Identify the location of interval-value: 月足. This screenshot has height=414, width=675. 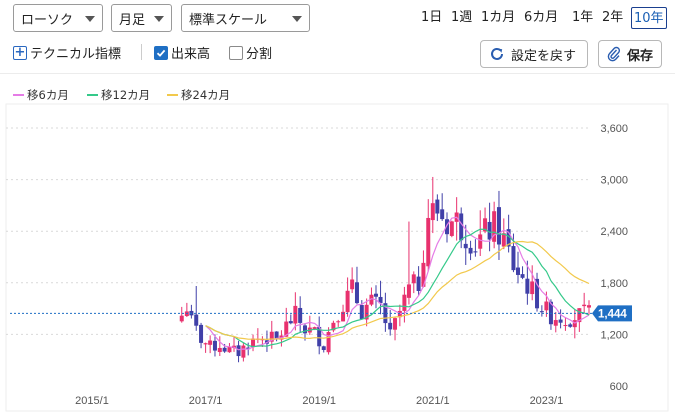
(132, 20).